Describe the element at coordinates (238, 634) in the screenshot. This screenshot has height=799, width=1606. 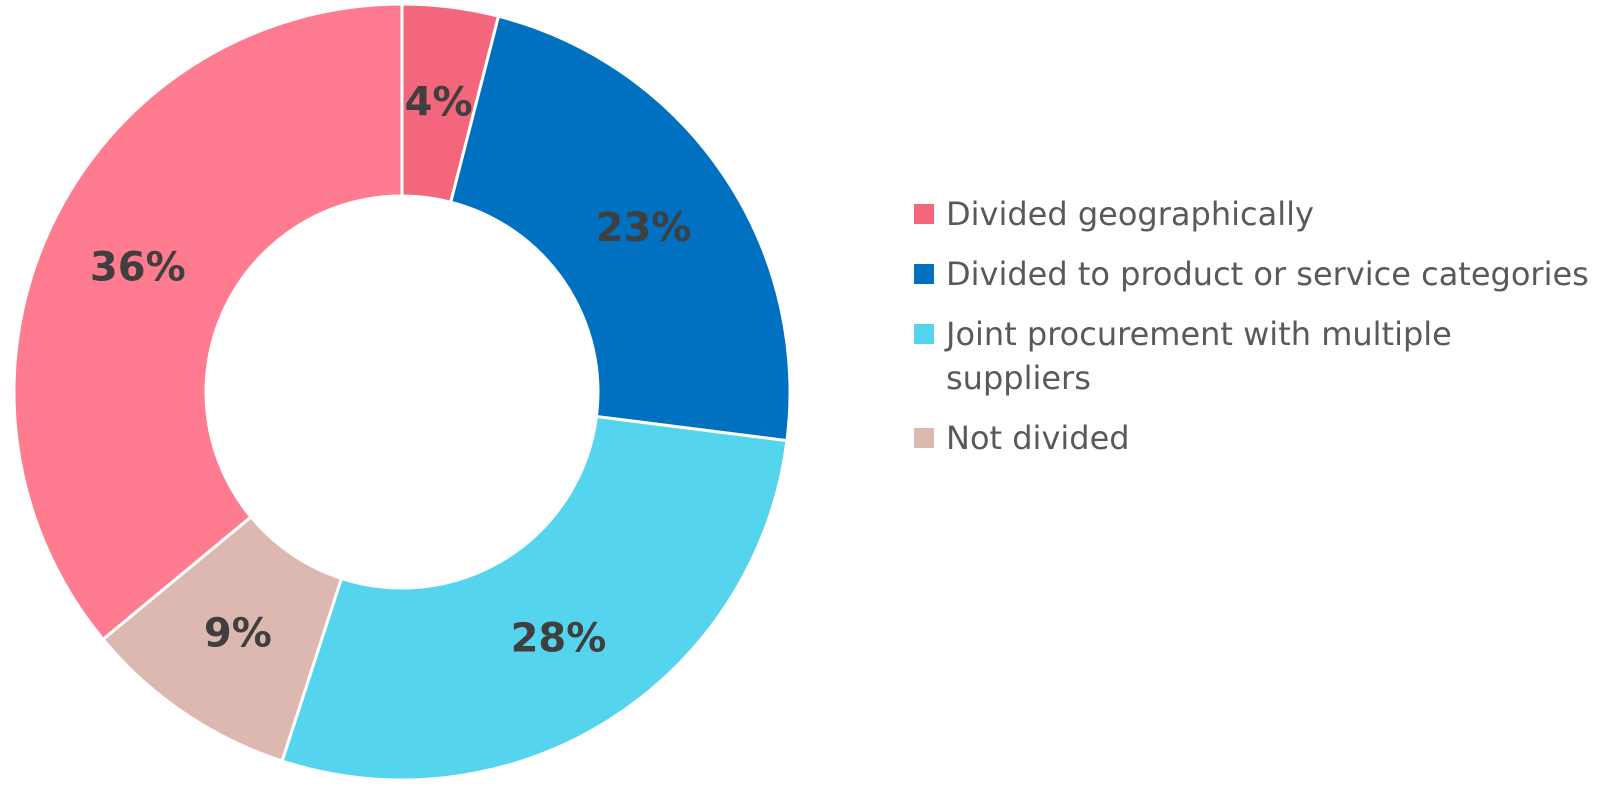
I see `slice-data-label: 9%` at that location.